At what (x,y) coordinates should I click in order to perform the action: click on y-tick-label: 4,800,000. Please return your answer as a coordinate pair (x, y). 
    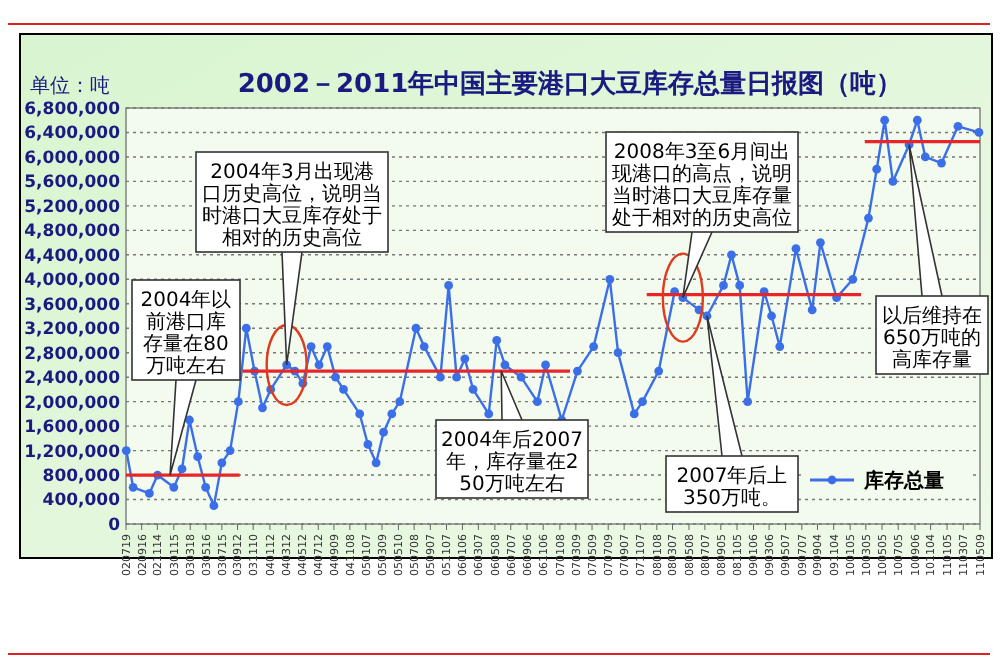
    Looking at the image, I should click on (72, 232).